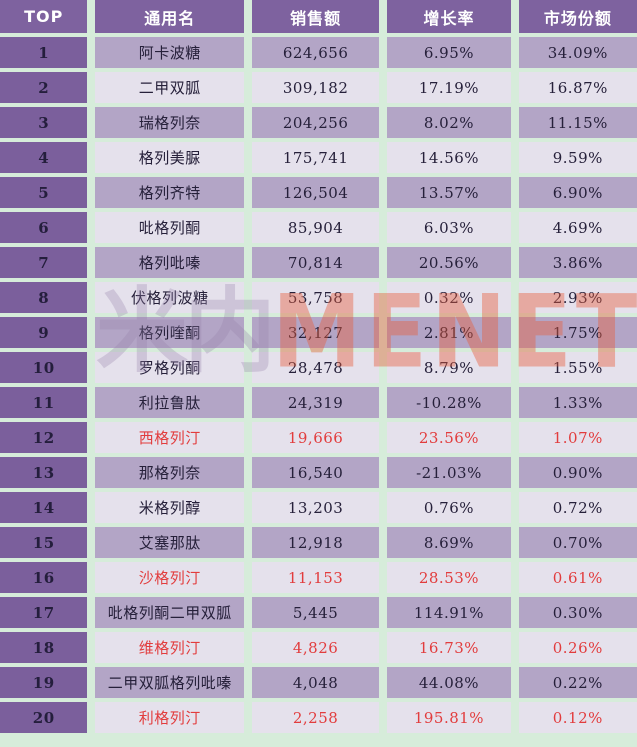  What do you see at coordinates (577, 16) in the screenshot?
I see `column-header-share: 市场份额` at bounding box center [577, 16].